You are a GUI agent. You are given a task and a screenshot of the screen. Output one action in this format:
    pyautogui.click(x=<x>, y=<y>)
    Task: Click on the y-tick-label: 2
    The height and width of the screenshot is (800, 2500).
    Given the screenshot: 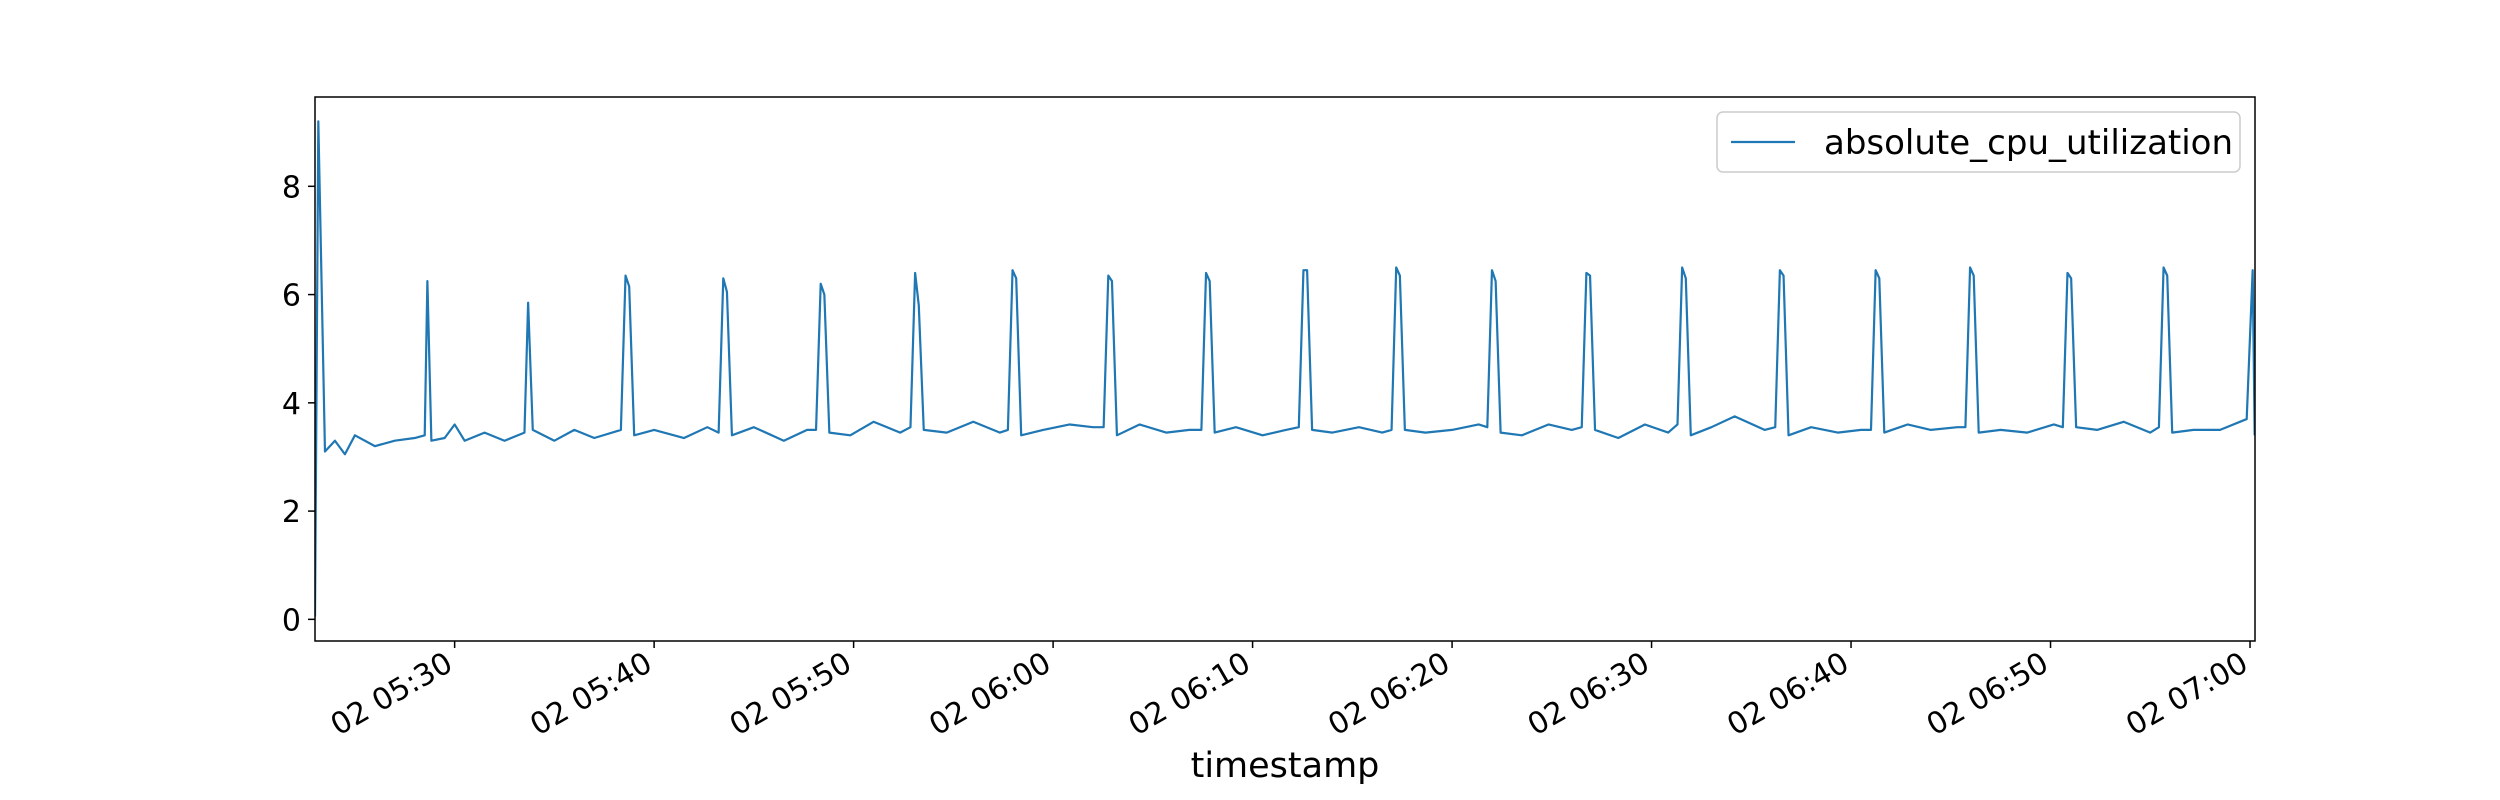 What is the action you would take?
    pyautogui.click(x=291, y=512)
    